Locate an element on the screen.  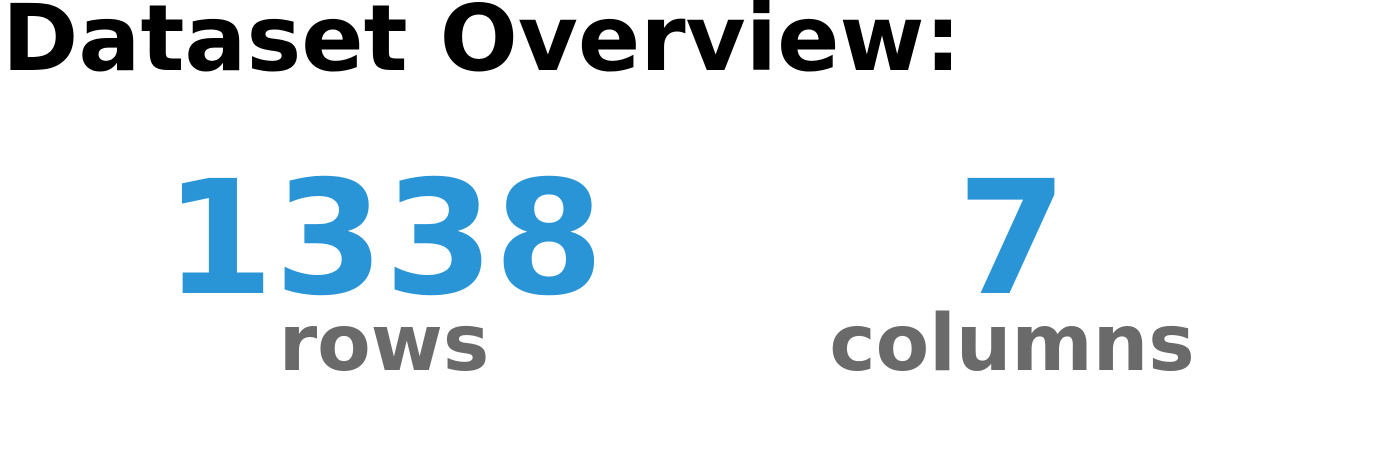
columns-count: 7 is located at coordinates (1012, 239).